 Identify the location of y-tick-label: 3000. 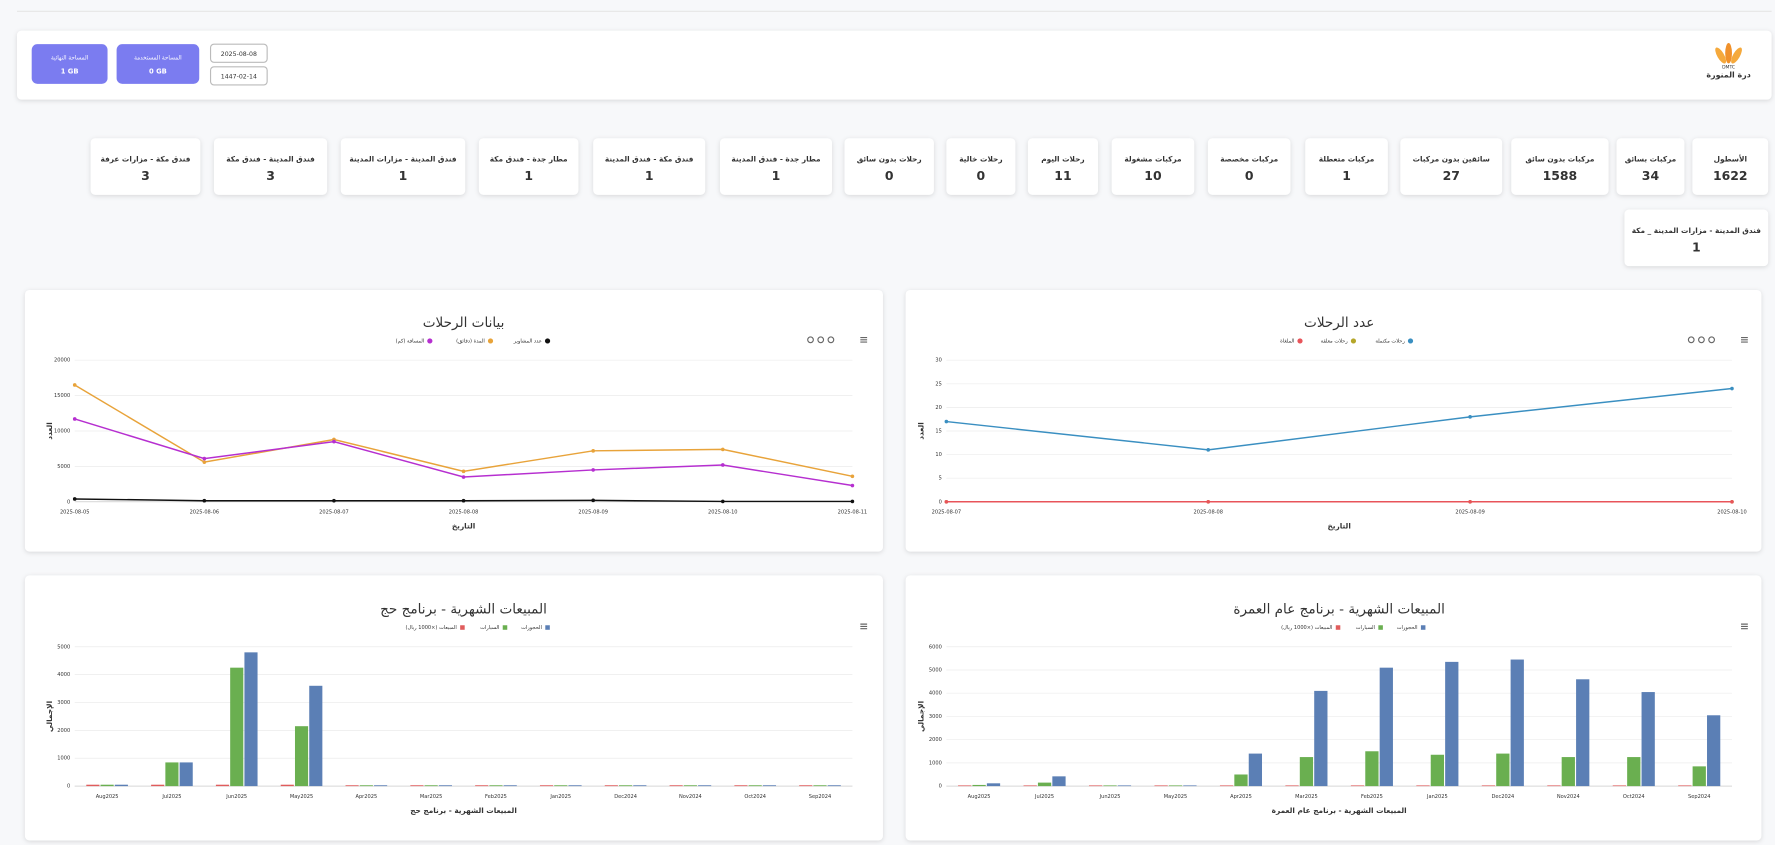
(935, 717).